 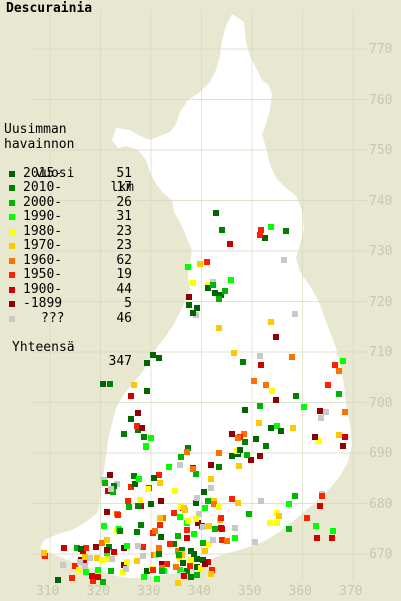 What do you see at coordinates (43, 202) in the screenshot?
I see `legend-label: 2000-` at bounding box center [43, 202].